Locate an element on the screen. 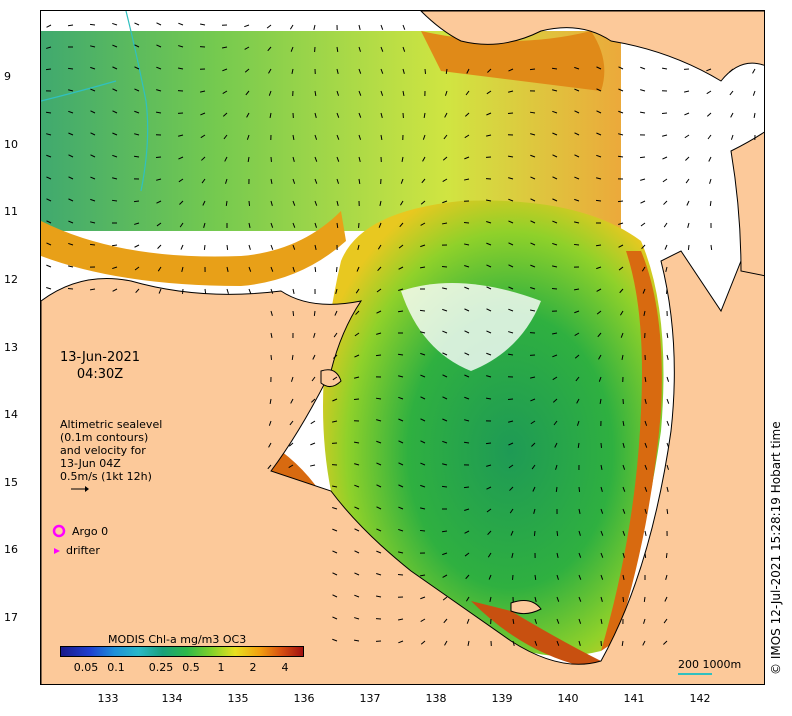 The height and width of the screenshot is (716, 792). lon-tick: 135 is located at coordinates (238, 698).